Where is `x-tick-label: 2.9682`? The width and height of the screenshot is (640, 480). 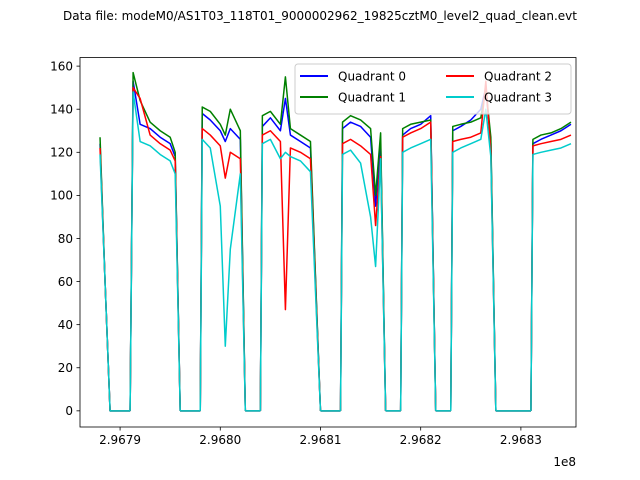 x-tick-label: 2.9682 is located at coordinates (421, 440).